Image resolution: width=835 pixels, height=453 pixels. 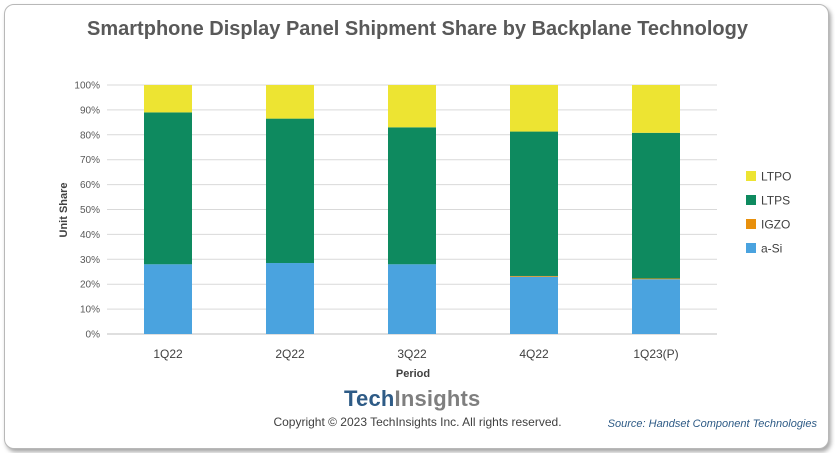 What do you see at coordinates (90, 185) in the screenshot?
I see `y-tick-label: 60%` at bounding box center [90, 185].